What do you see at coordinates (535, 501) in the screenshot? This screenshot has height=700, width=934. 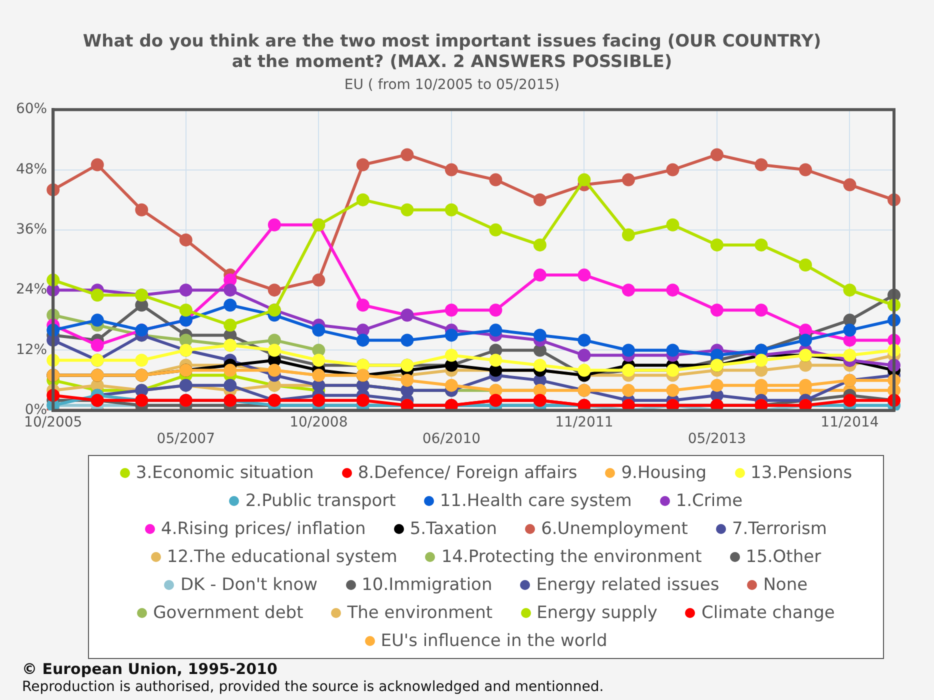 I see `legend-label: 11.Health care system` at bounding box center [535, 501].